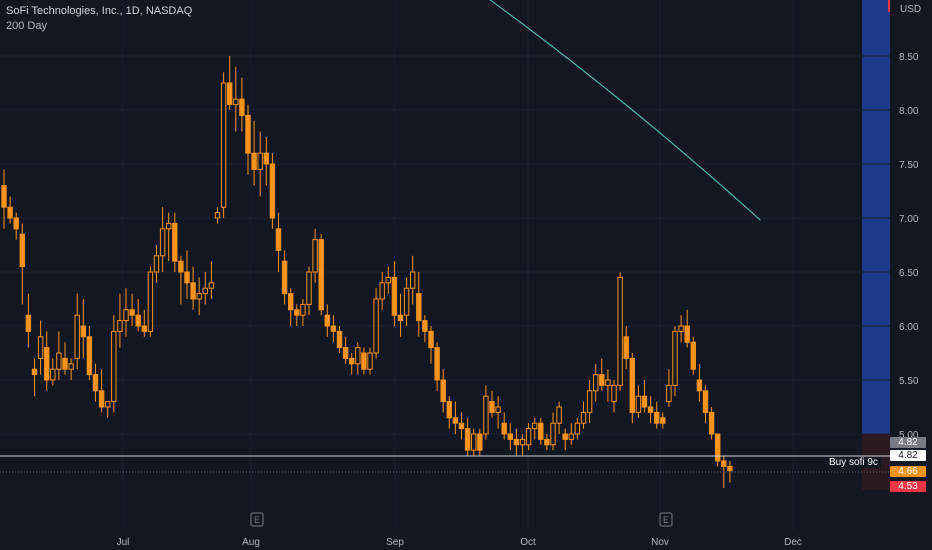 This screenshot has width=932, height=550. Describe the element at coordinates (909, 381) in the screenshot. I see `price-tick-label: 5.50` at that location.